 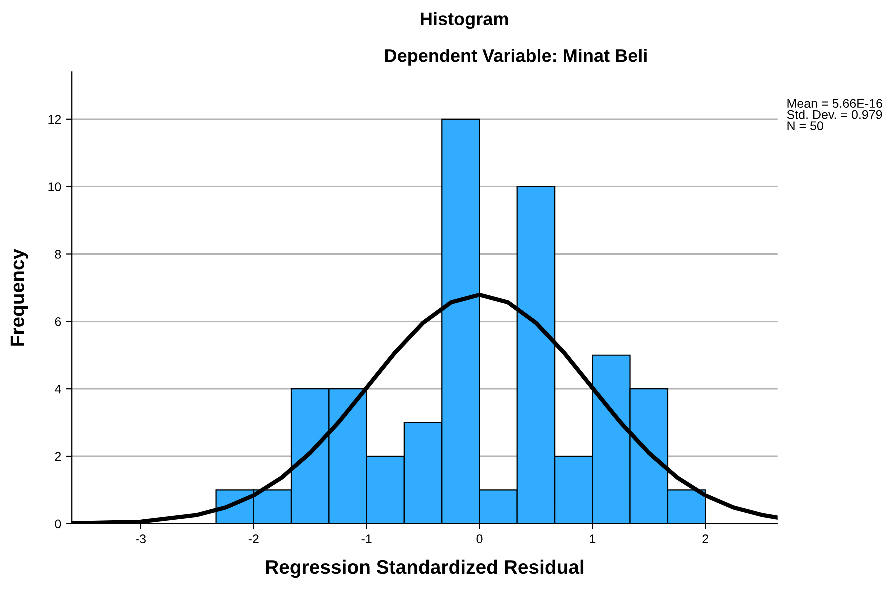 What do you see at coordinates (593, 539) in the screenshot?
I see `x-tick-label: 1` at bounding box center [593, 539].